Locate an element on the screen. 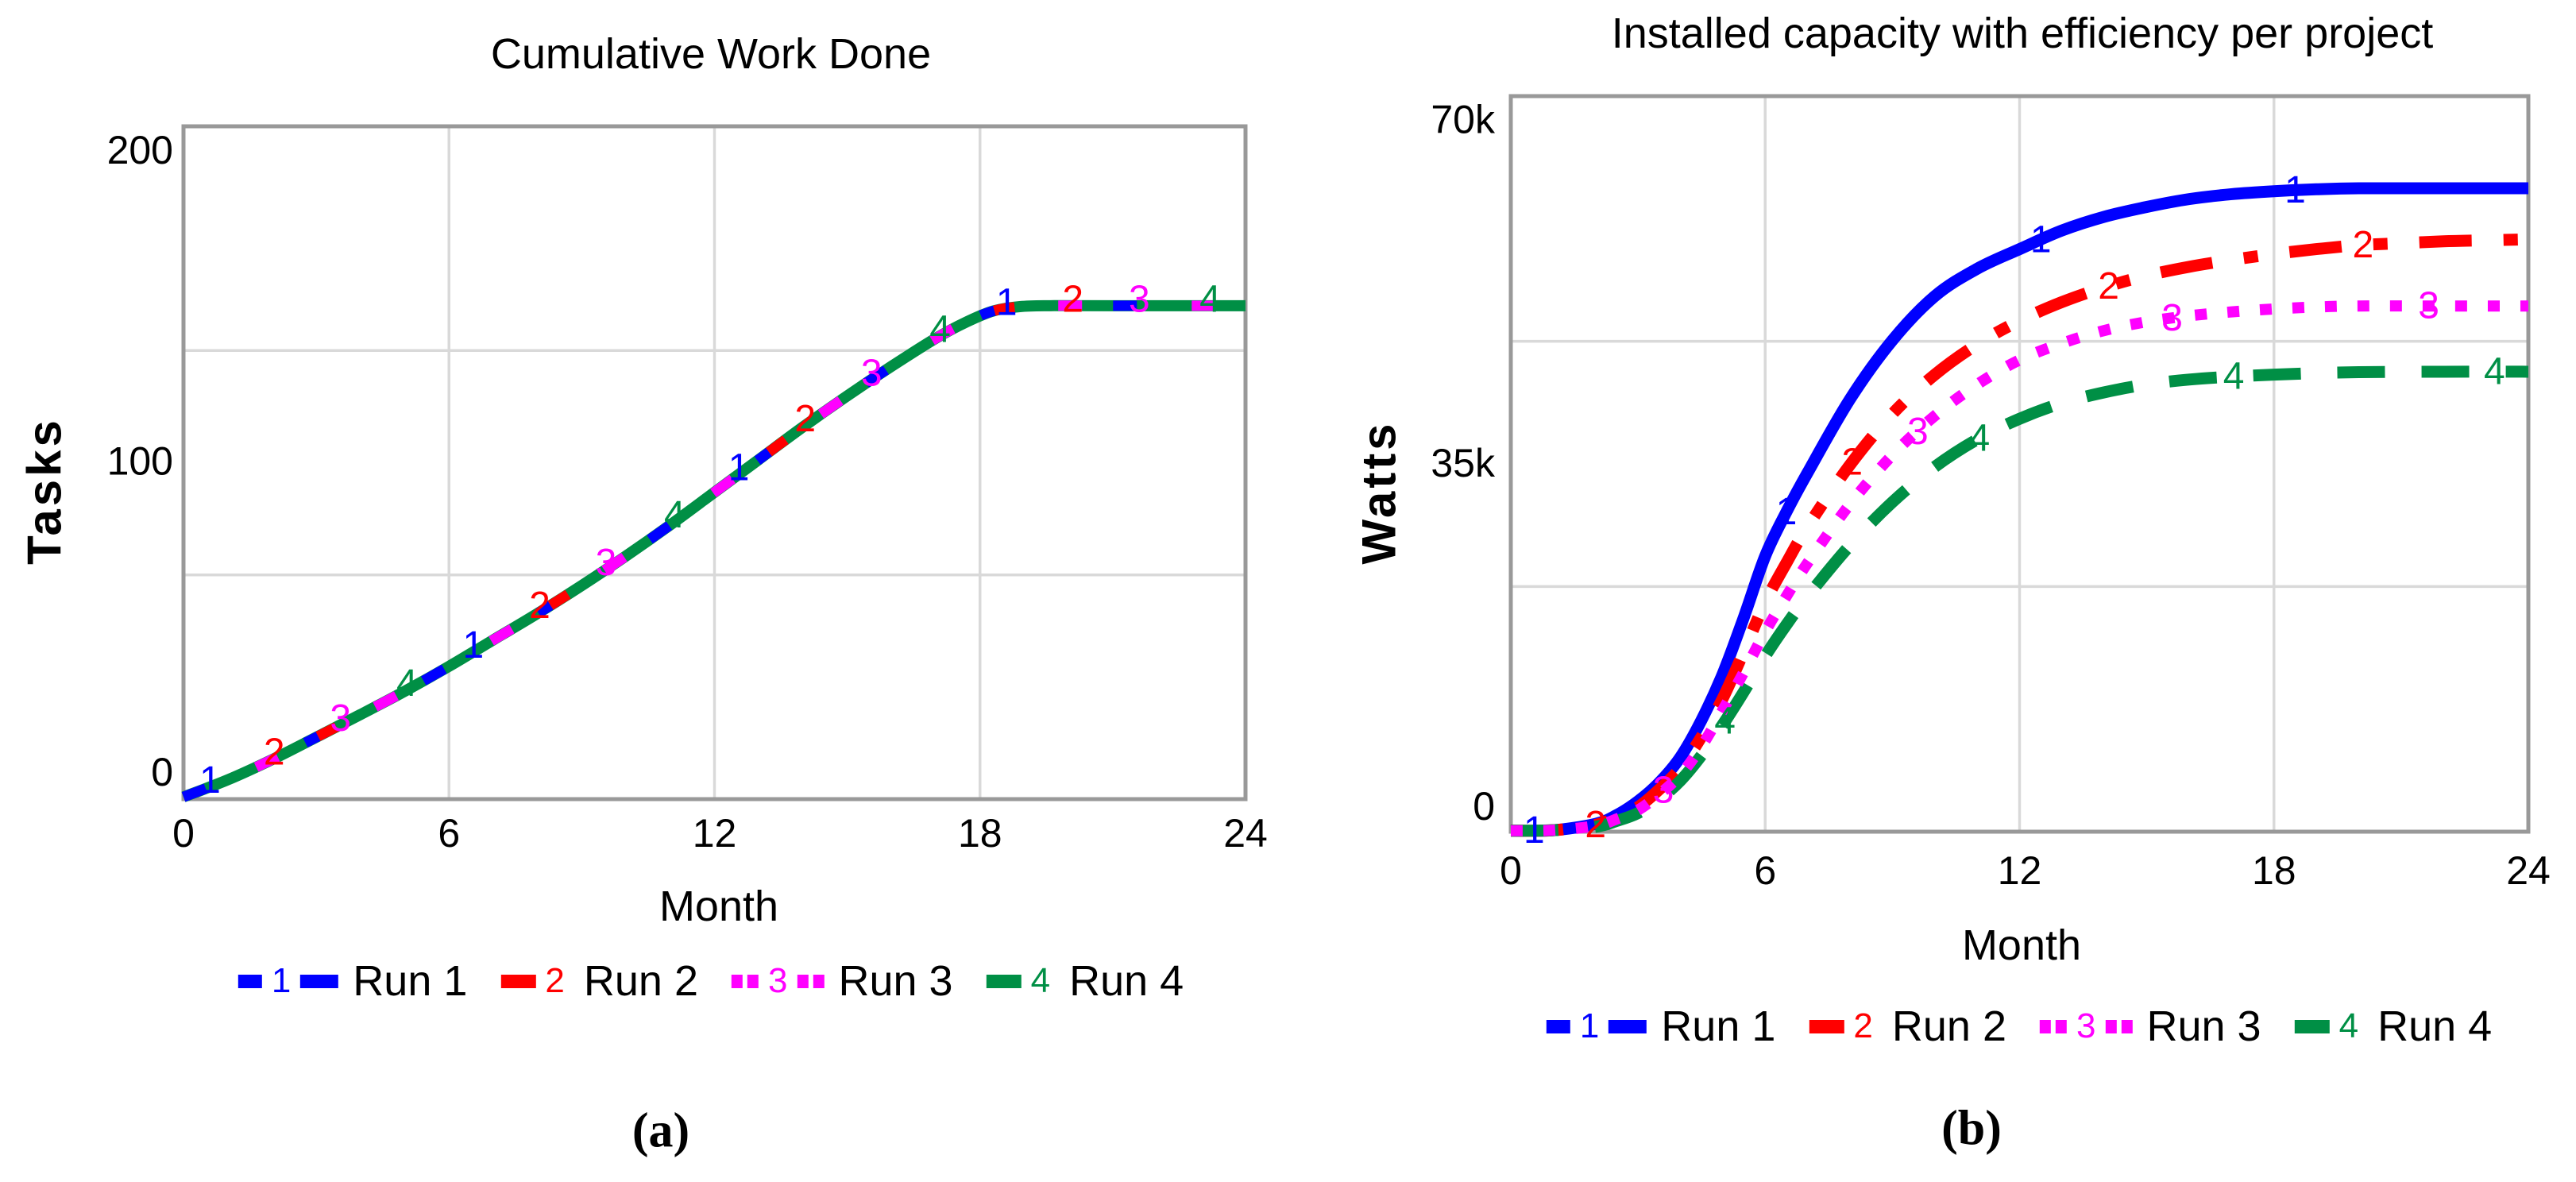  legend-item-run-1: 1 Run 1 is located at coordinates (1661, 1026).